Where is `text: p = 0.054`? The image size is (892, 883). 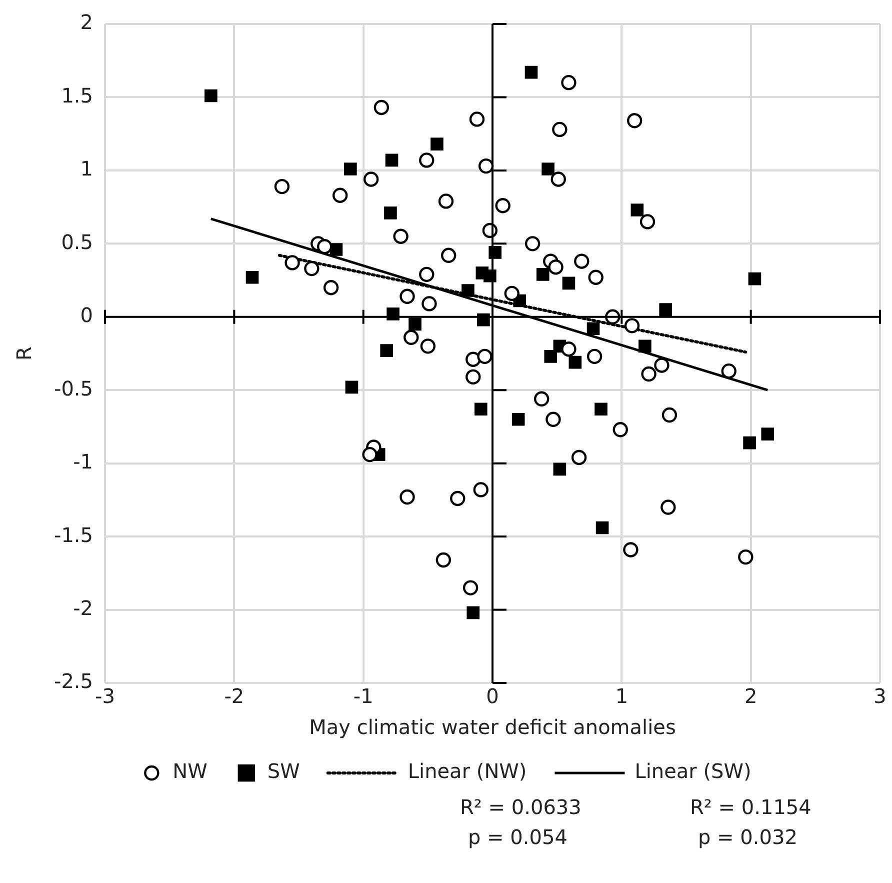 text: p = 0.054 is located at coordinates (518, 837).